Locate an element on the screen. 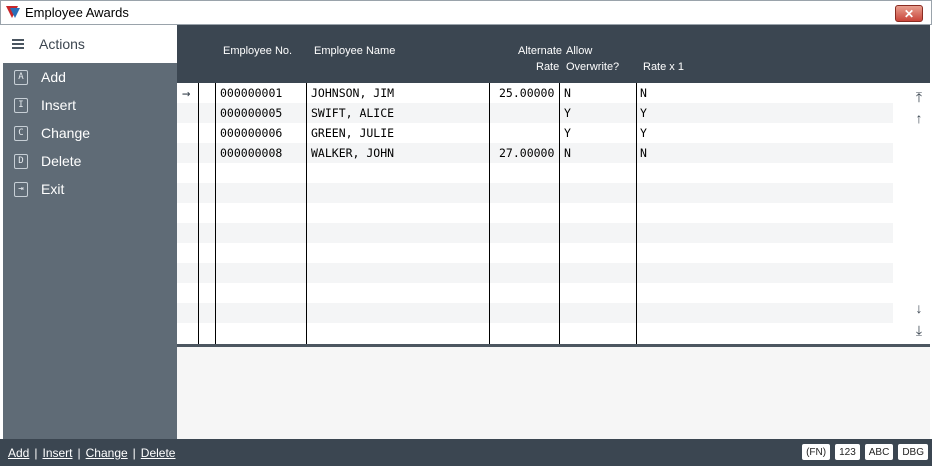 This screenshot has height=466, width=932. cell-employee-no: 000000006 is located at coordinates (251, 133).